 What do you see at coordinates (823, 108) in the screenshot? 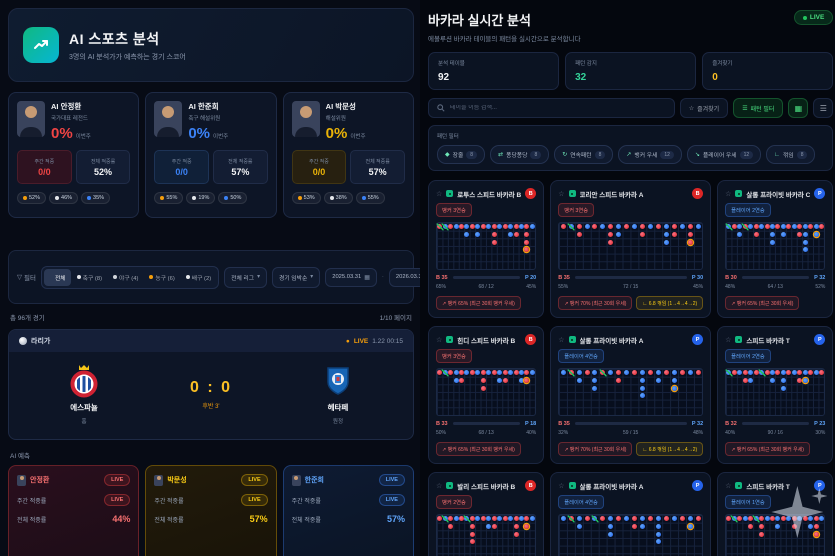
I see `list-view-button: ☰` at bounding box center [823, 108].